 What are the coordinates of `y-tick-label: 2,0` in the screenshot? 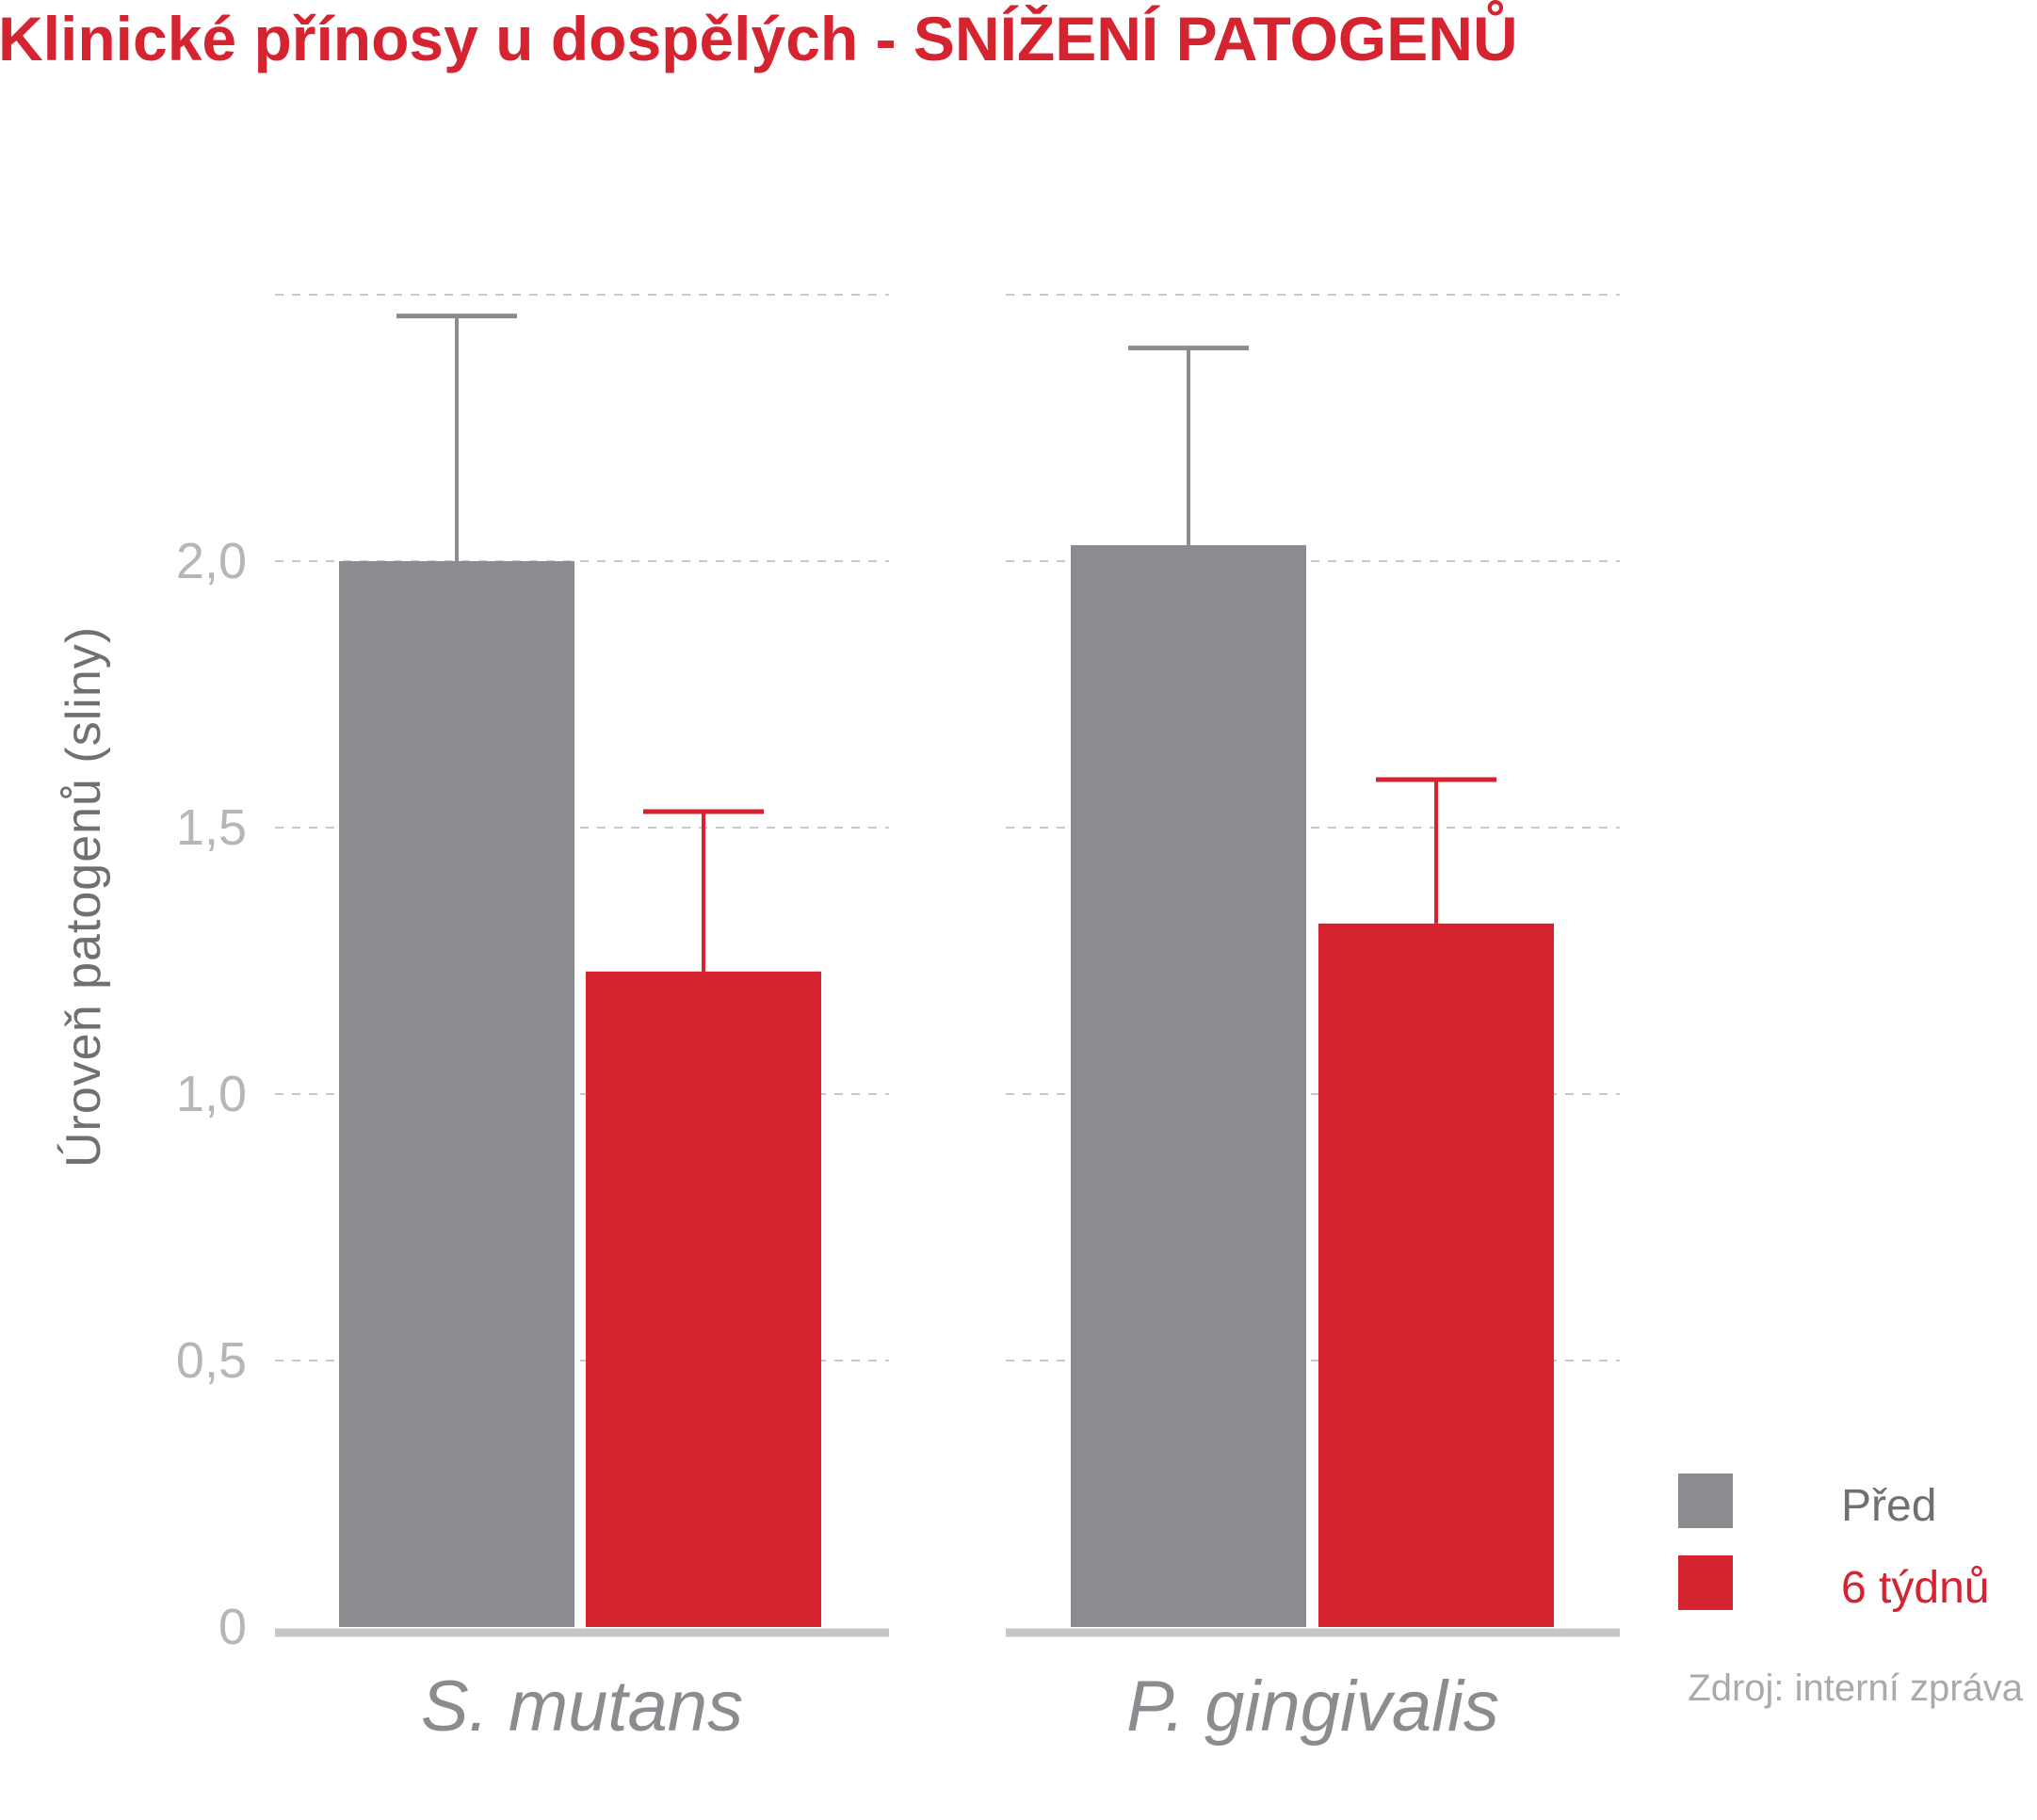 It's located at (211, 561).